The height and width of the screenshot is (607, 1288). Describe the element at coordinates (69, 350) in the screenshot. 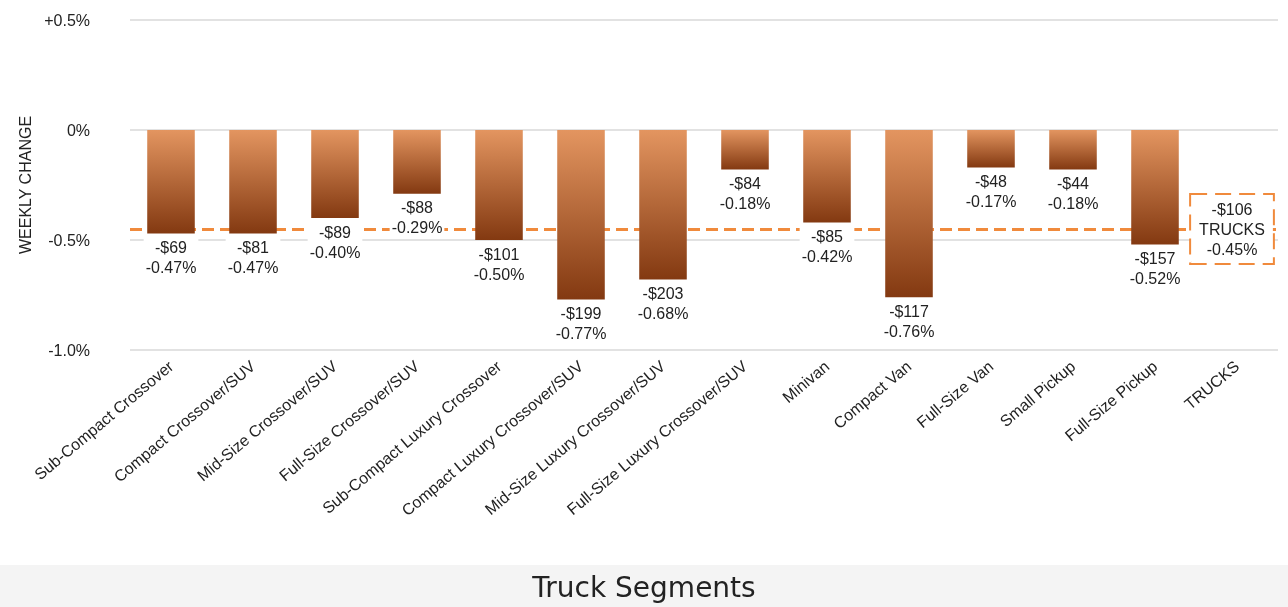

I see `y-tick-label: -1.0%` at that location.